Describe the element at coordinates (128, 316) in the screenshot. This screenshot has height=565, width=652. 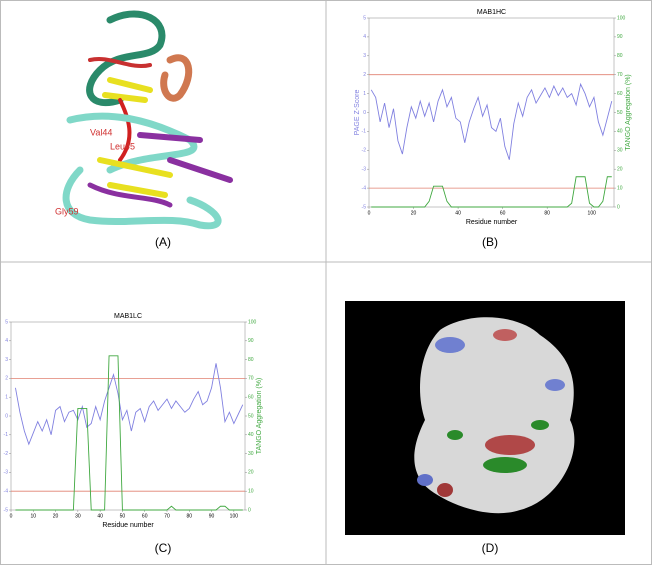
I see `chart-title: MAB1LC` at that location.